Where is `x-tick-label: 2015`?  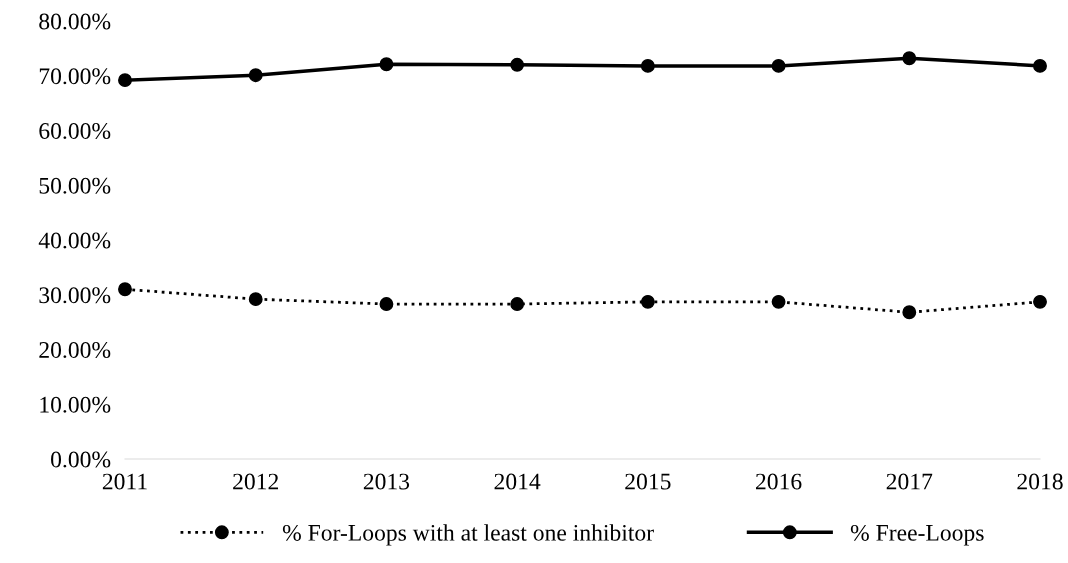
x-tick-label: 2015 is located at coordinates (648, 481).